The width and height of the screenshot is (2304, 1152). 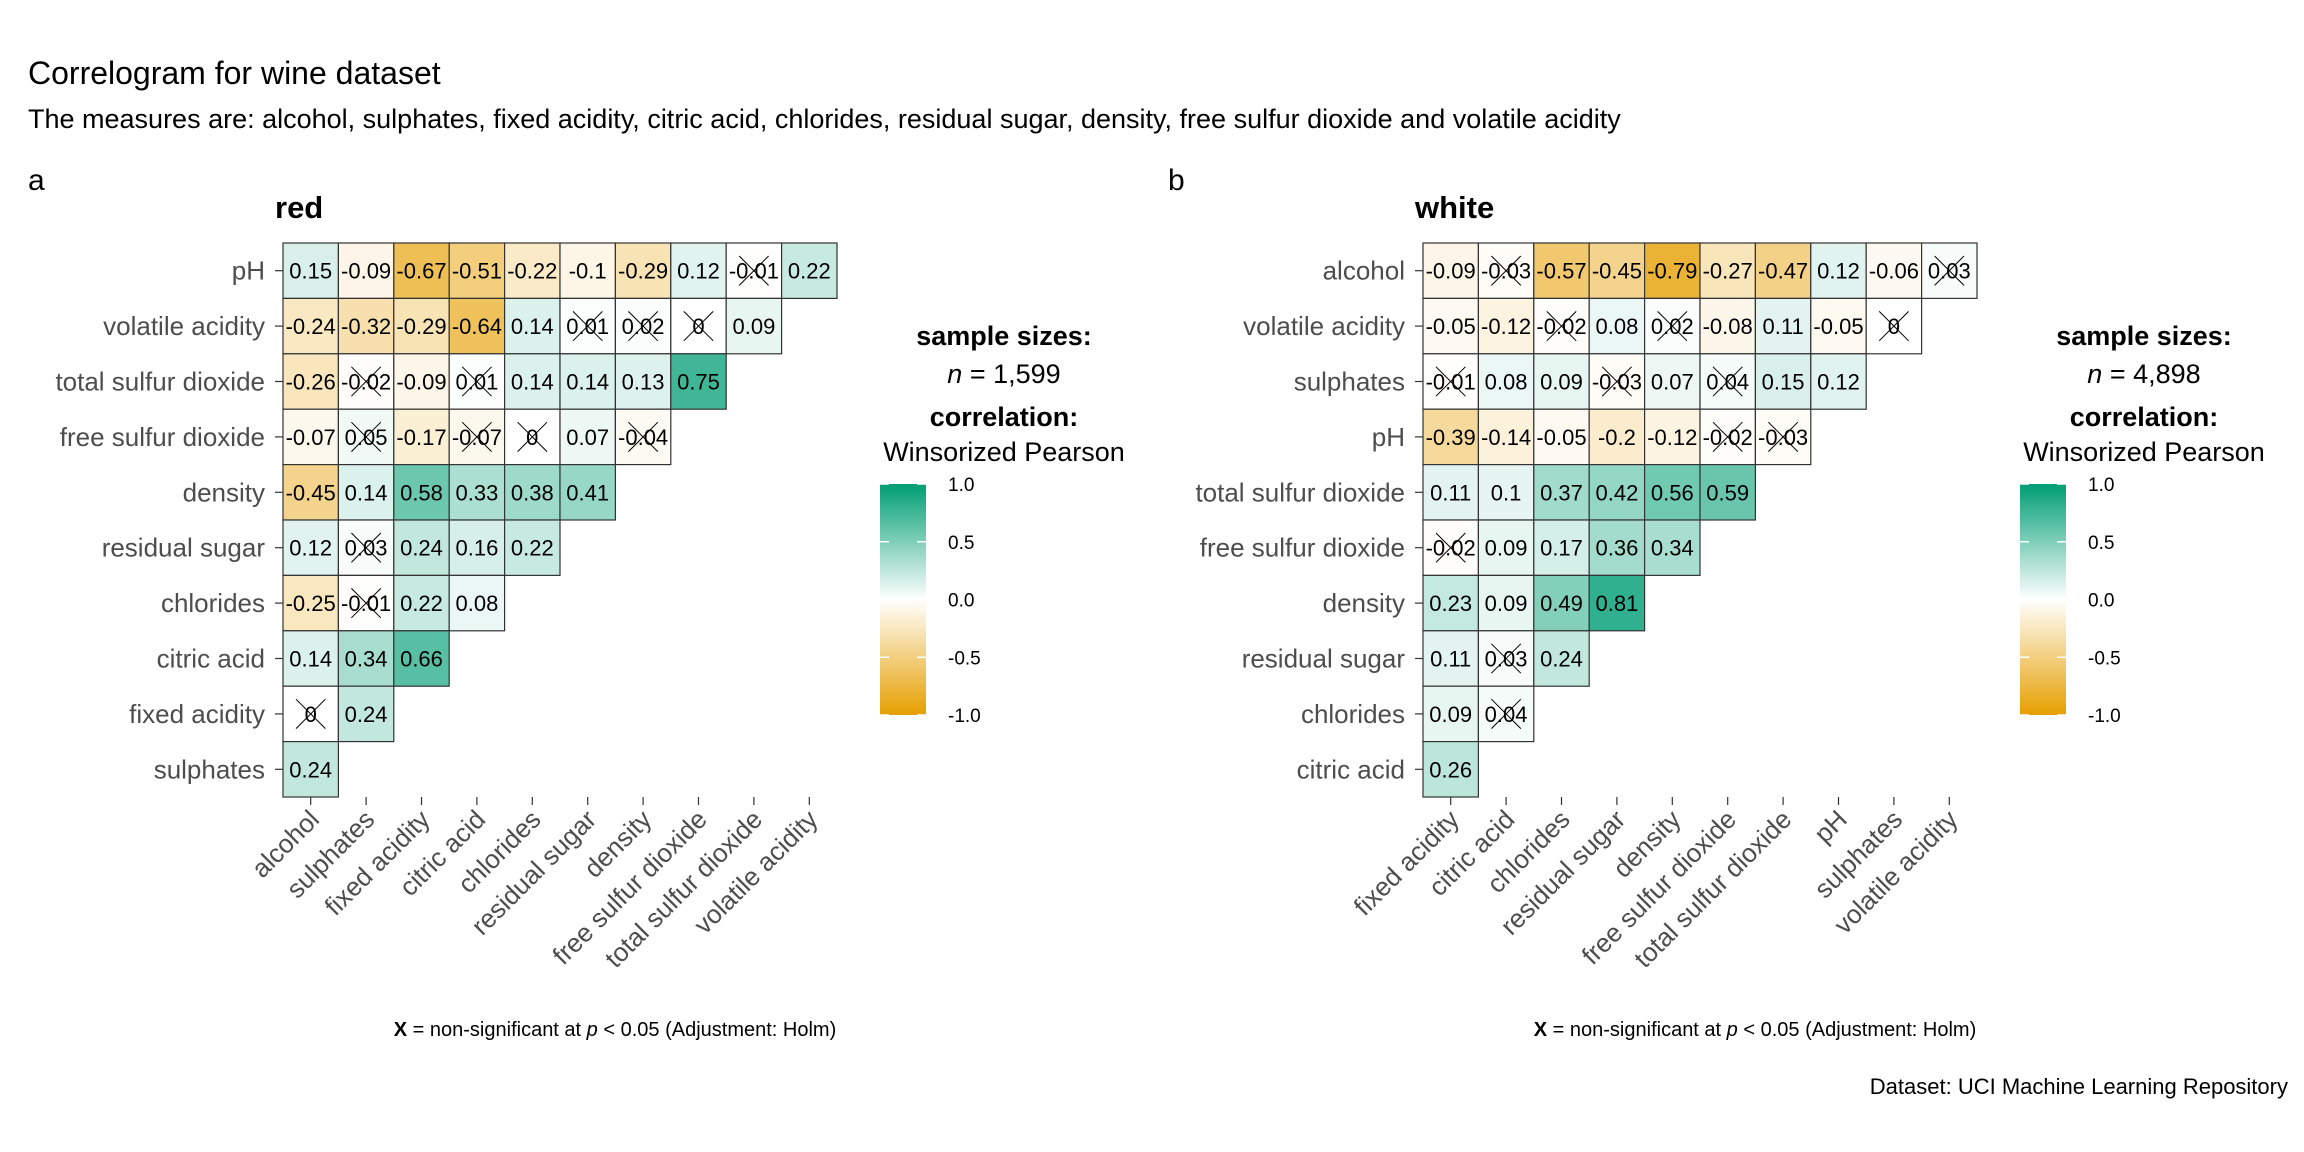 What do you see at coordinates (1894, 271) in the screenshot?
I see `cell-value-label: -0.06` at bounding box center [1894, 271].